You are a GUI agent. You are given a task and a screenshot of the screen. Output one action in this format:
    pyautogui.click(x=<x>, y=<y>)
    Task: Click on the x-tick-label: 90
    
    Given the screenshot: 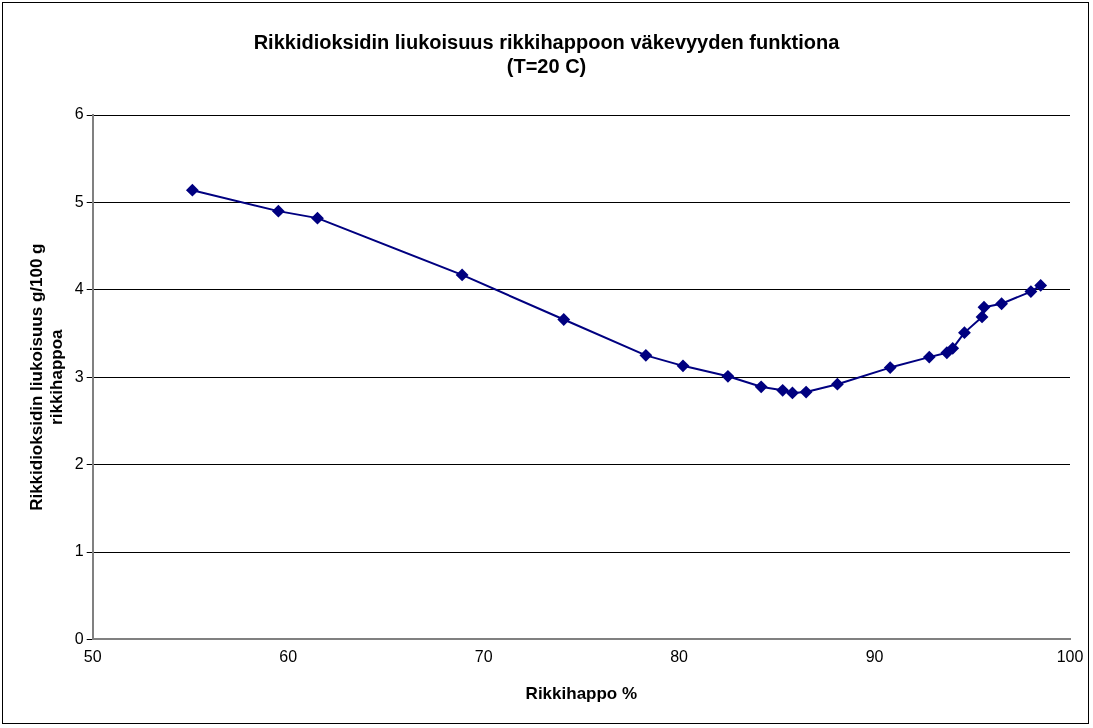 What is the action you would take?
    pyautogui.click(x=874, y=657)
    